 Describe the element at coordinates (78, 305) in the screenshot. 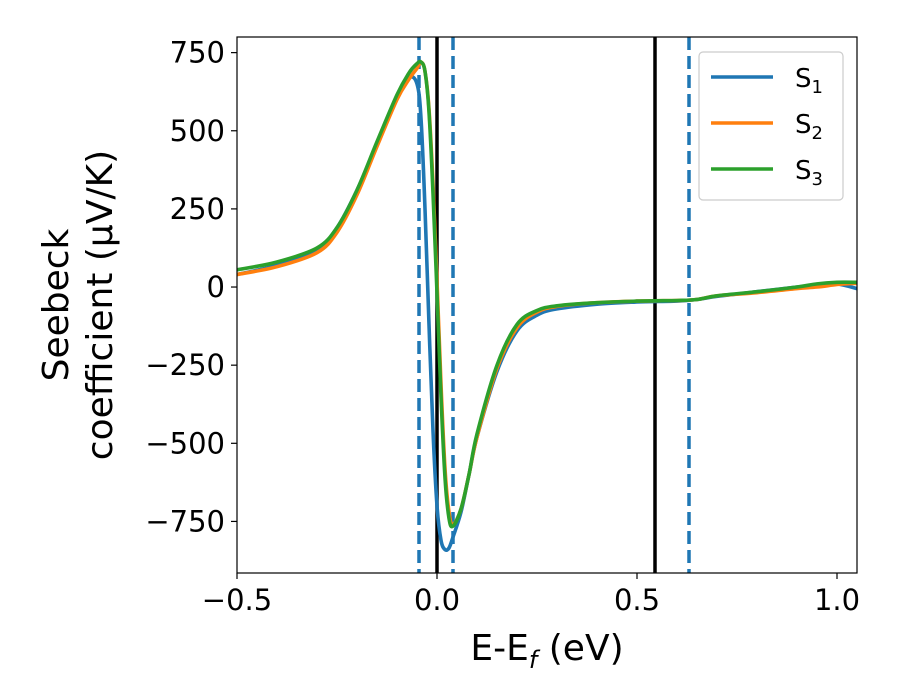

I see `y-axis-title: Seebeck coefficient (μV/K)` at that location.